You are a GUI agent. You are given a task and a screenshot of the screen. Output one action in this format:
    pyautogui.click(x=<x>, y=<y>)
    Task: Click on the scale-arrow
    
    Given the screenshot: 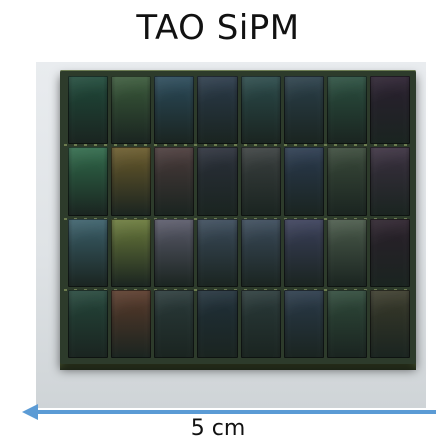 What is the action you would take?
    pyautogui.click(x=229, y=412)
    